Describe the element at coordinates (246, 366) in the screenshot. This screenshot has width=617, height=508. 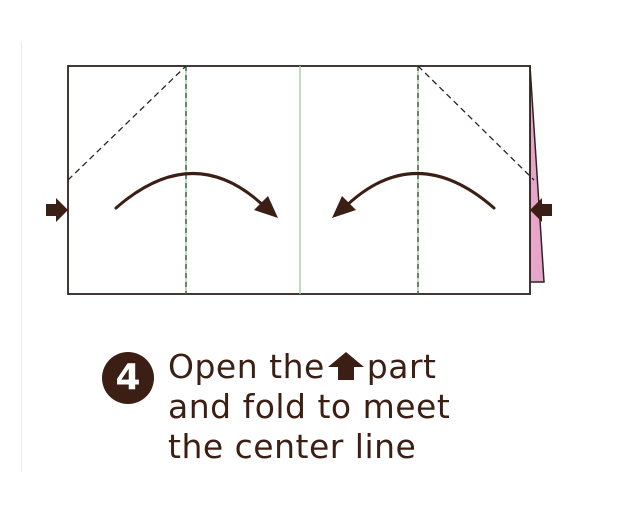
I see `step-line-1-start: Open the` at that location.